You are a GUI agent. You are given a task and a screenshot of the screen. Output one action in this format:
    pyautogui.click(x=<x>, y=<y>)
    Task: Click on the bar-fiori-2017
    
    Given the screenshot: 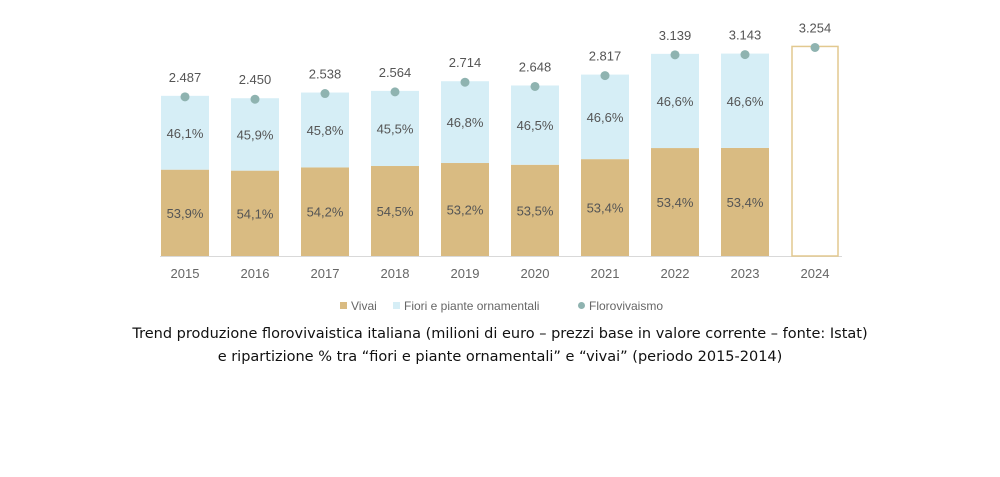 What is the action you would take?
    pyautogui.click(x=325, y=130)
    